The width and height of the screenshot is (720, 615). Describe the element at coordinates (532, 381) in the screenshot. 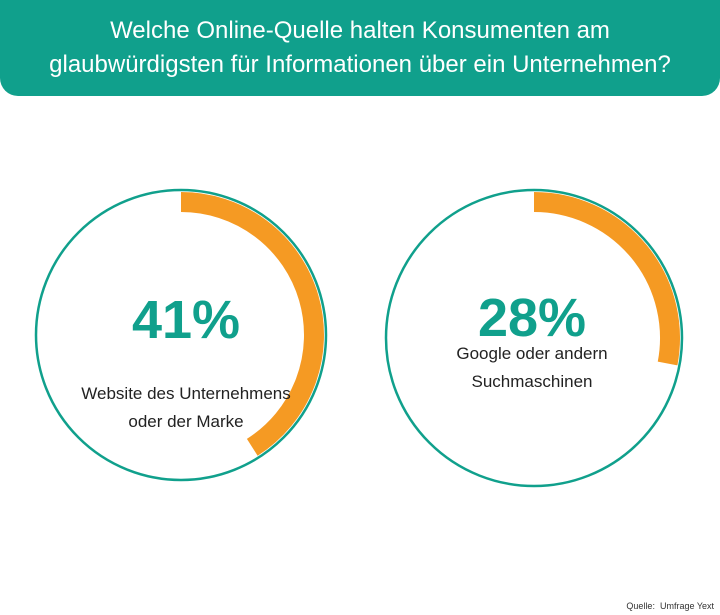

I see `label-search-line-2: Suchmaschinen` at that location.